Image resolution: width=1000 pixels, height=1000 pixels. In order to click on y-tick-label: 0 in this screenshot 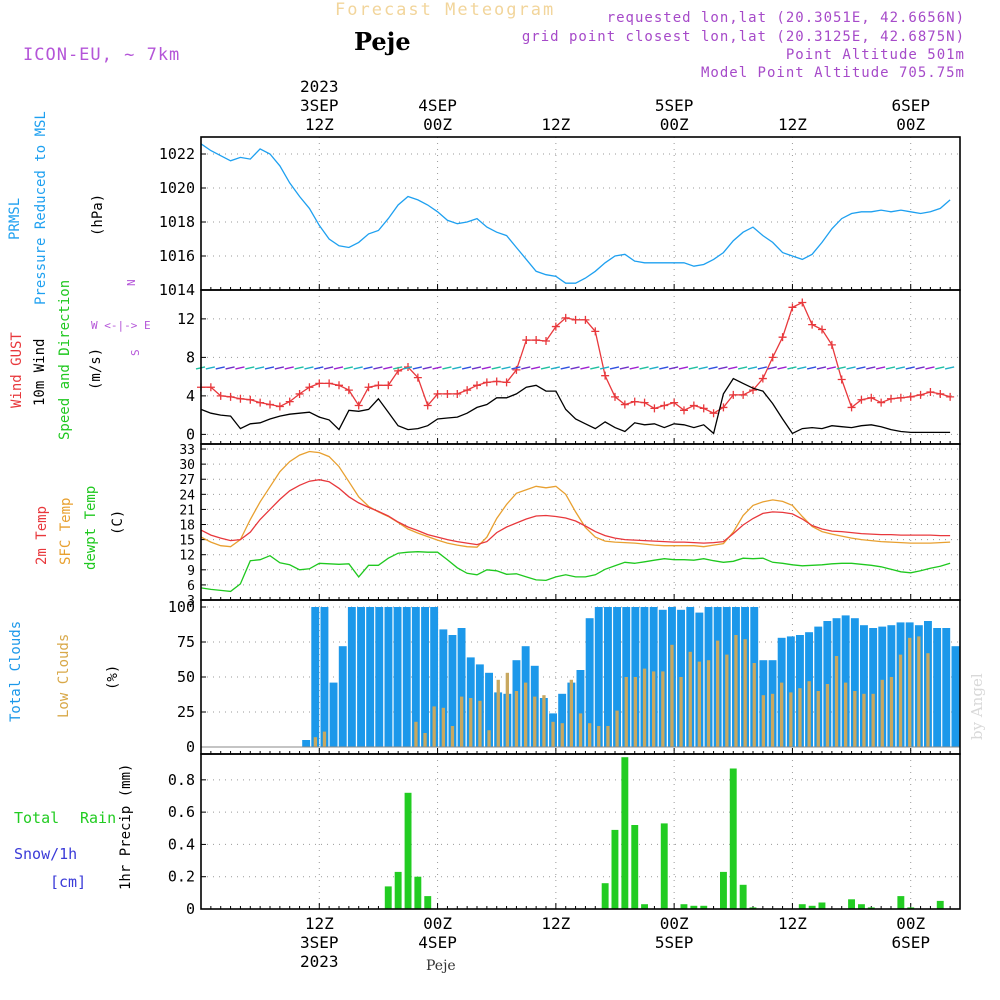, I will do `click(190, 434)`.